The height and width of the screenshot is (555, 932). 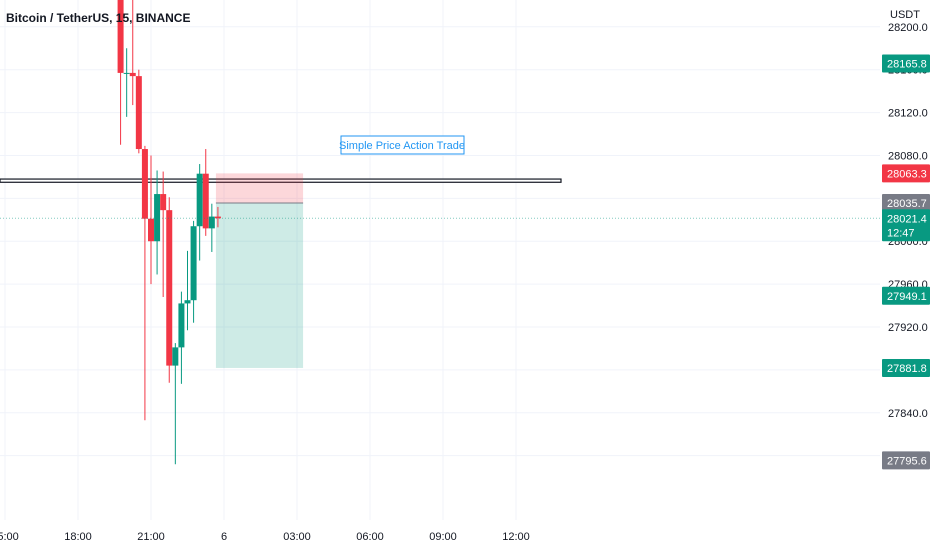 I want to click on take-profit-3-badge-bg, so click(x=906, y=367).